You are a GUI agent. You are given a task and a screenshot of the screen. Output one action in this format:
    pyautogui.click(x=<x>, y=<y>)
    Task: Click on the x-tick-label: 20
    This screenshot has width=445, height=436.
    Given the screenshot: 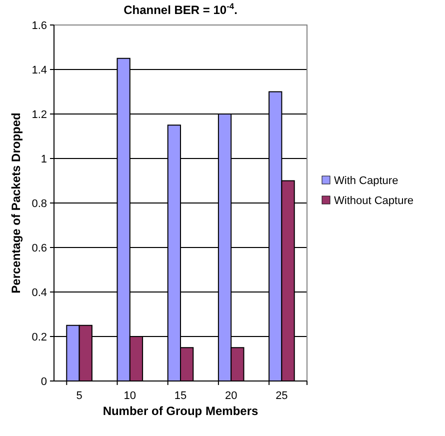 What is the action you would take?
    pyautogui.click(x=231, y=396)
    